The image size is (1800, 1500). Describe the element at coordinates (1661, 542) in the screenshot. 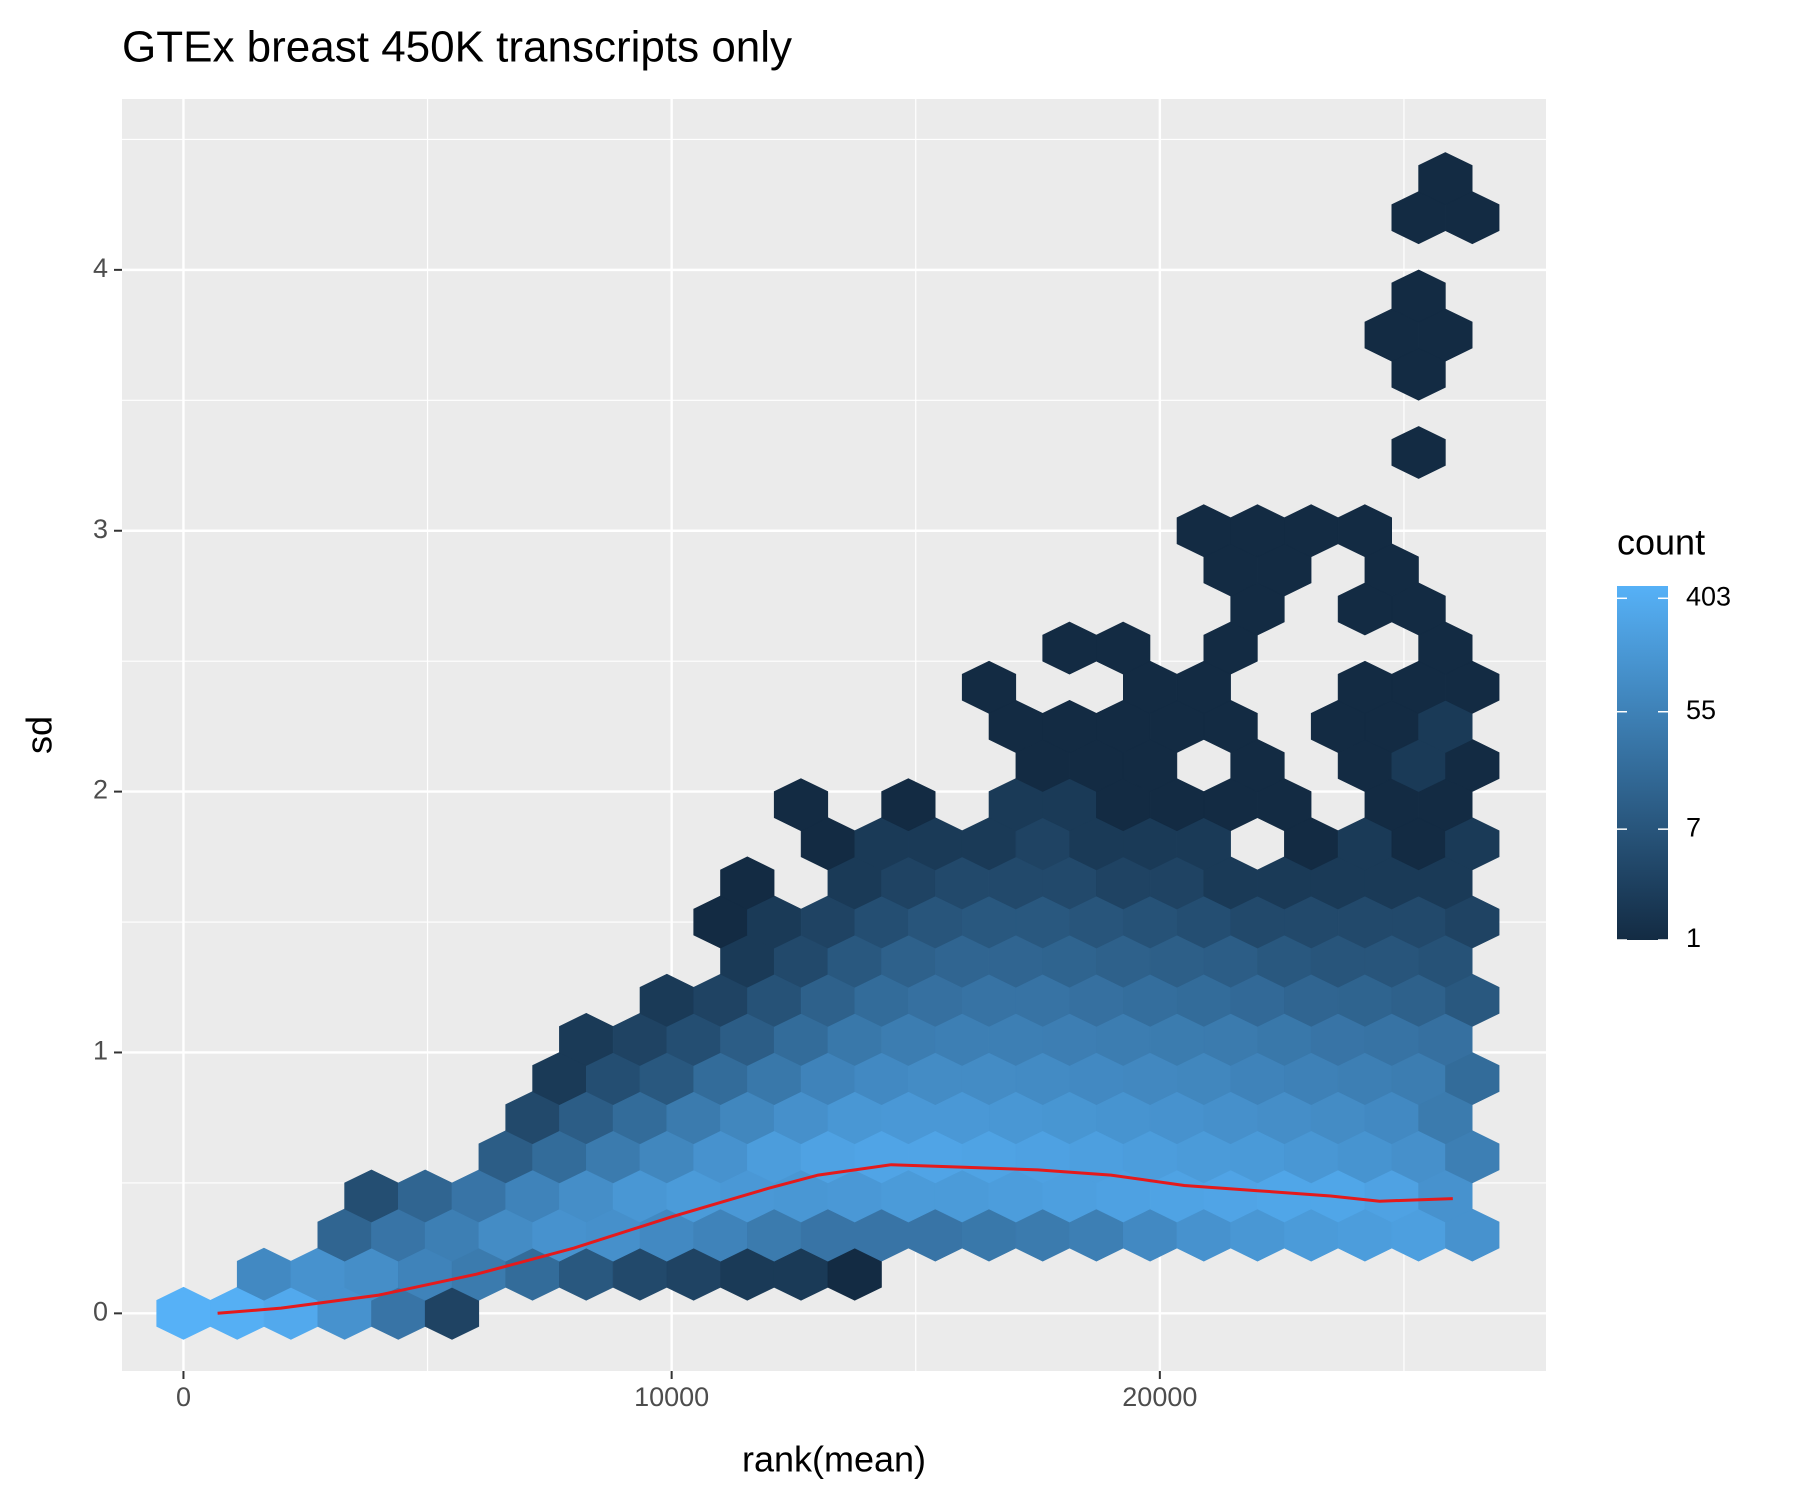

I see `legend-title: count` at that location.